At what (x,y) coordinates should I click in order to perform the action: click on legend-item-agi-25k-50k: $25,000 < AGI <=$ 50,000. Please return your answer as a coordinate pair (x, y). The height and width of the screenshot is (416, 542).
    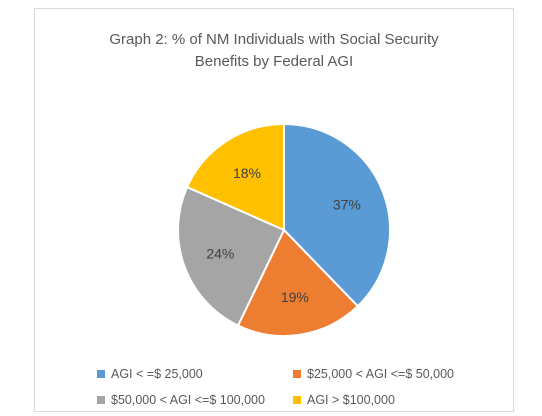
    Looking at the image, I should click on (373, 374).